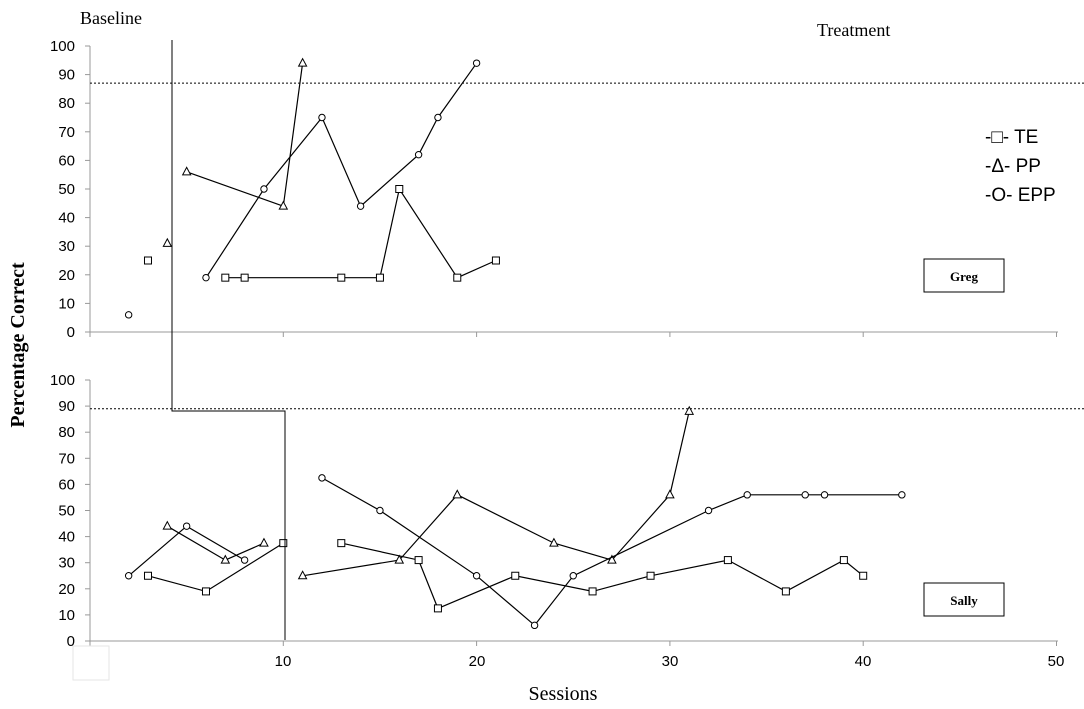 The width and height of the screenshot is (1084, 709). Describe the element at coordinates (361, 233) in the screenshot. I see `series-line-te-treatment-greg` at that location.